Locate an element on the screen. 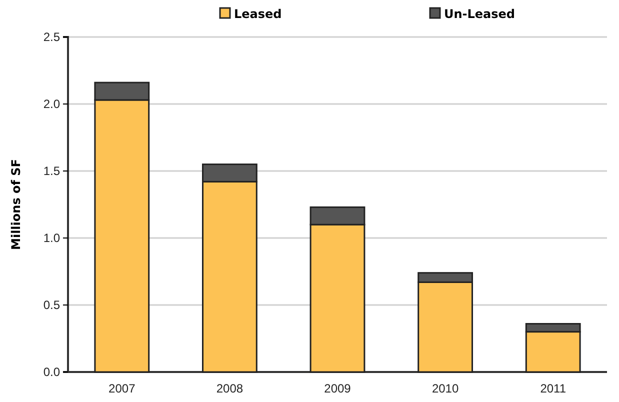  y-tick-label: 0.0 is located at coordinates (51, 371).